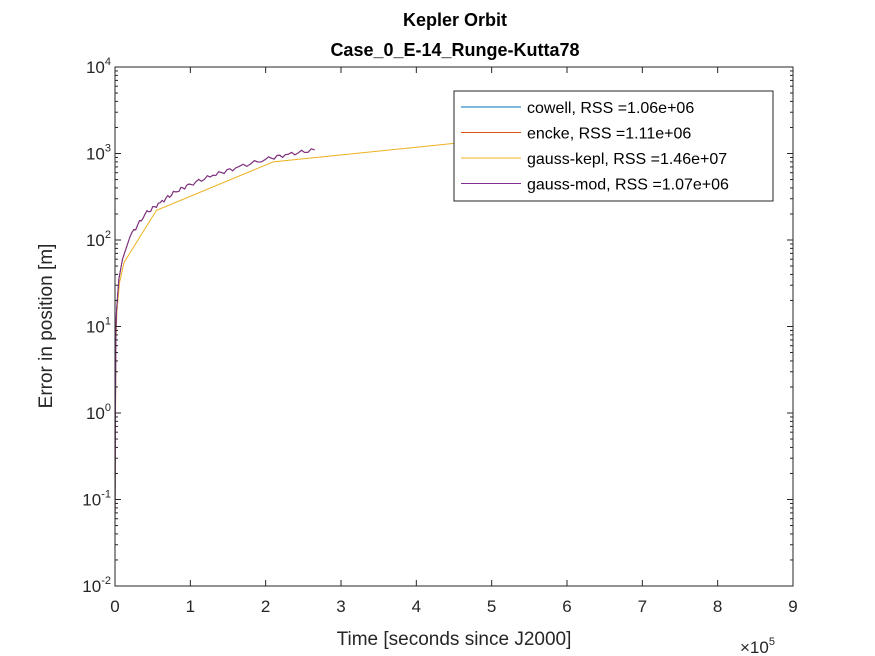  Describe the element at coordinates (46, 326) in the screenshot. I see `y-axis-label: Error in position [m]` at that location.